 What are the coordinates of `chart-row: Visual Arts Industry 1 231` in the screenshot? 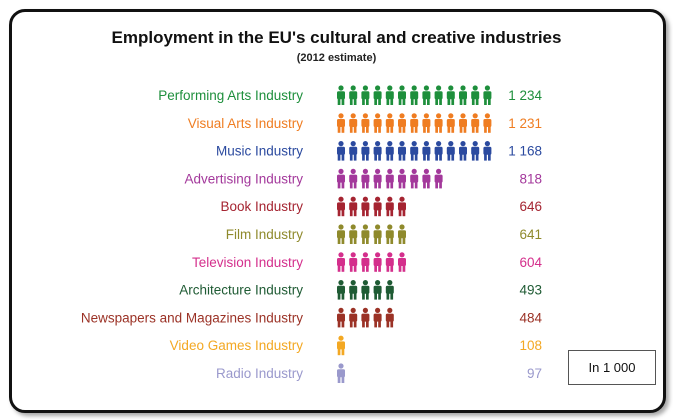 It's located at (365, 123).